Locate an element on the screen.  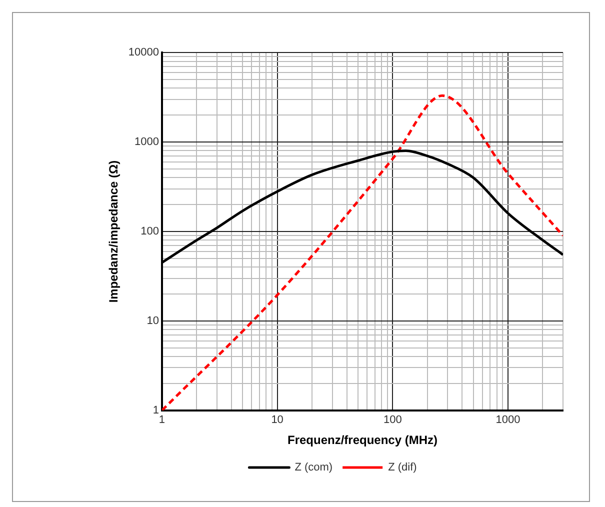
x-axis-title: Frequenz/frequency (MHz) is located at coordinates (362, 440).